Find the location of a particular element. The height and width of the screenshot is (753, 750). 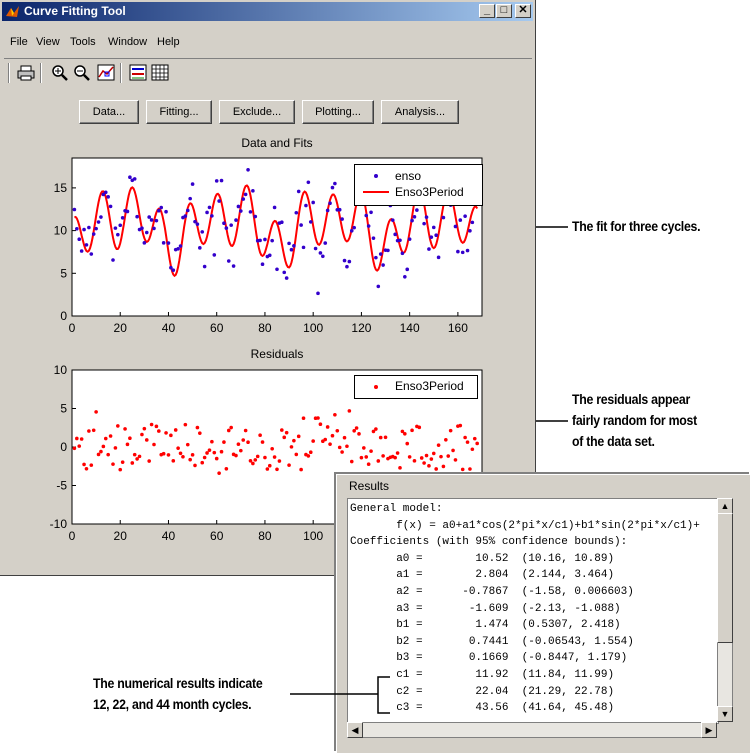

print-icon is located at coordinates (26, 73).